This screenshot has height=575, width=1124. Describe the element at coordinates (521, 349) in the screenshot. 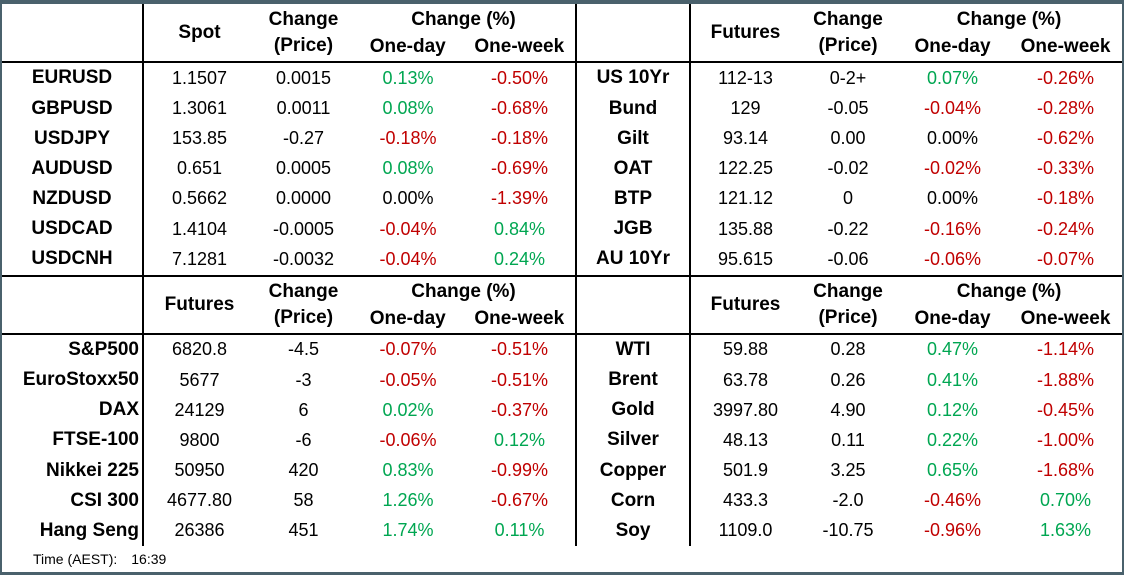

I see `one-week-change: -0.51%` at that location.